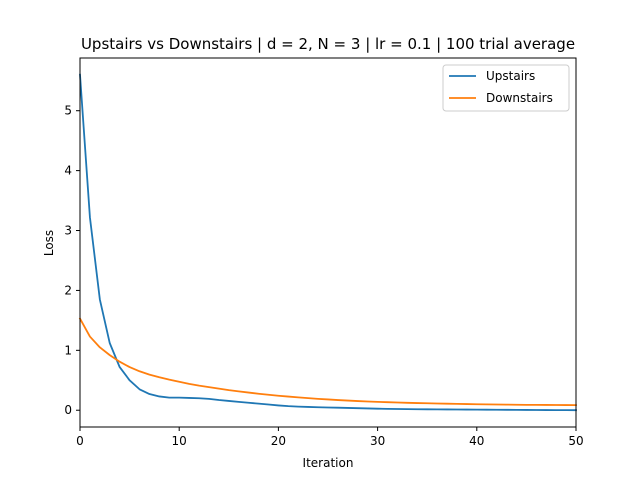  Describe the element at coordinates (68, 171) in the screenshot. I see `y-tick-label: 4` at that location.